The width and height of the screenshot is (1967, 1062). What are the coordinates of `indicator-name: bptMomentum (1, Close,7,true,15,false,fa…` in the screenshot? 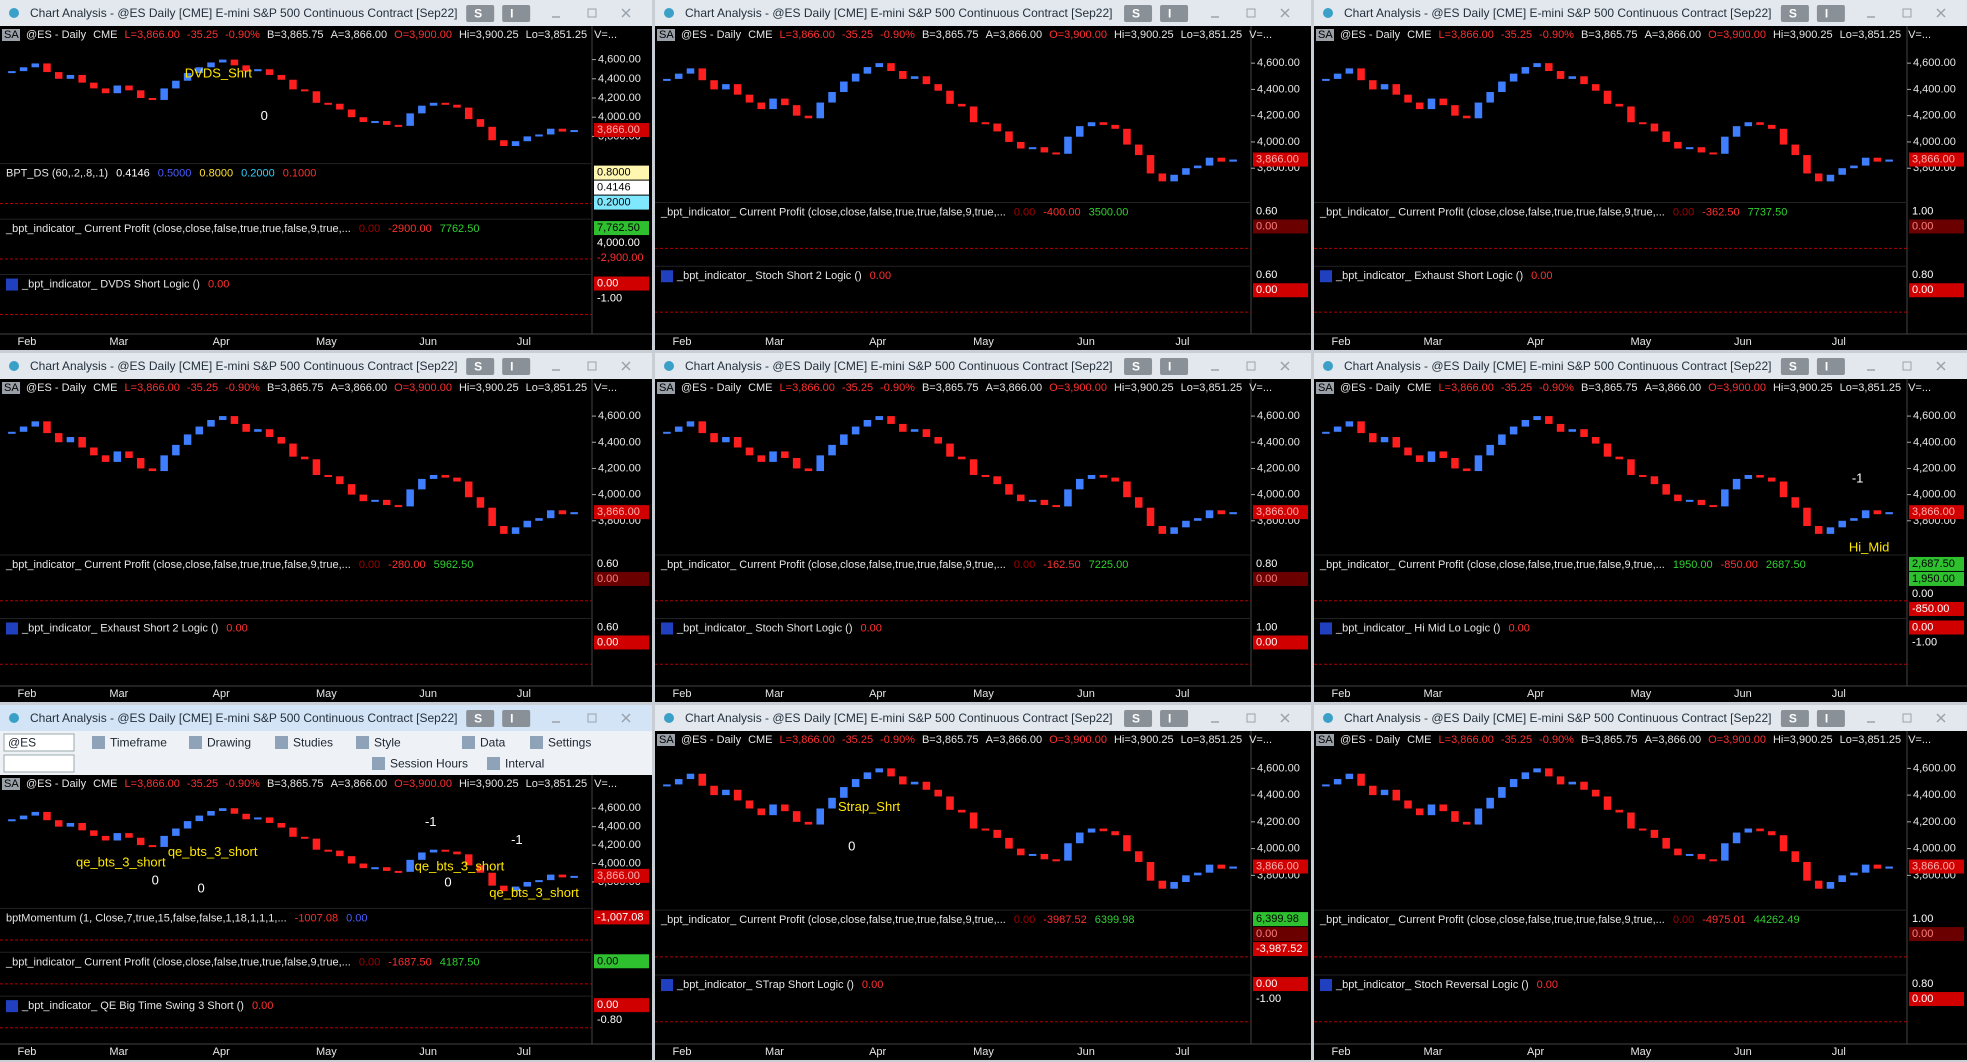 It's located at (146, 918).